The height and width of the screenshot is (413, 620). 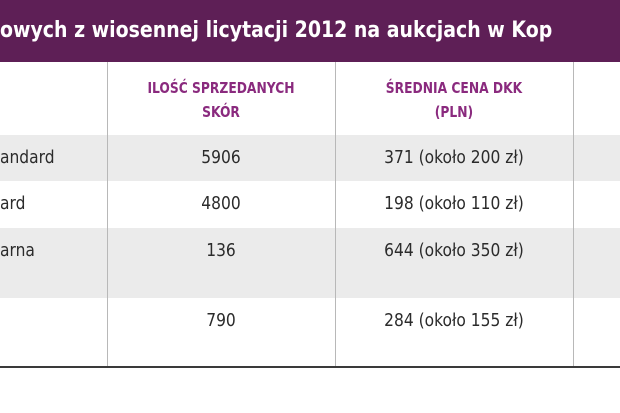 What do you see at coordinates (13, 203) in the screenshot?
I see `row-name: ard` at bounding box center [13, 203].